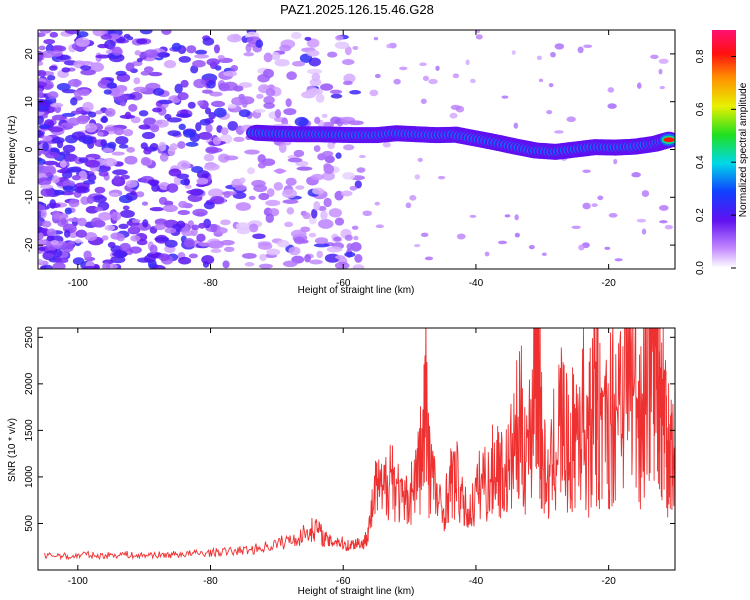 This screenshot has width=750, height=600. I want to click on snr-x-tick-label: -60, so click(343, 581).